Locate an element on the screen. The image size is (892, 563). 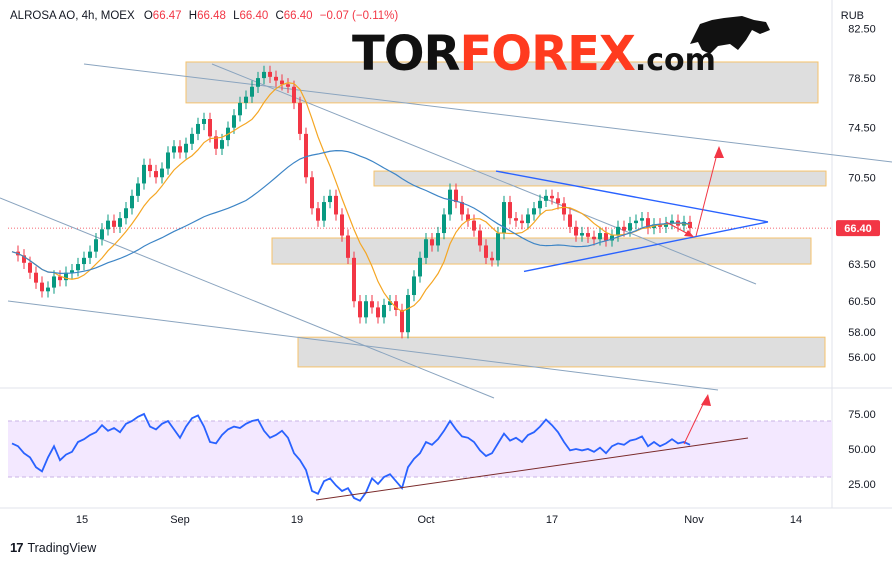
time-tick-label: 15 is located at coordinates (82, 520).